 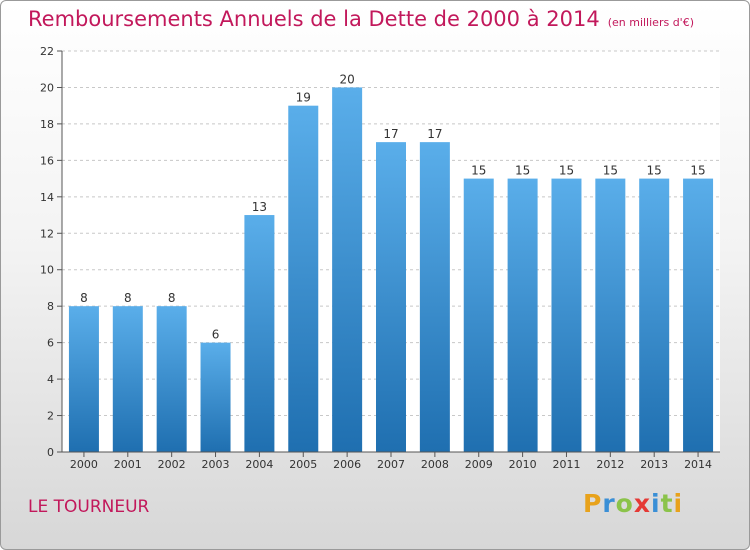 What do you see at coordinates (479, 464) in the screenshot?
I see `x-tick-label: 2009` at bounding box center [479, 464].